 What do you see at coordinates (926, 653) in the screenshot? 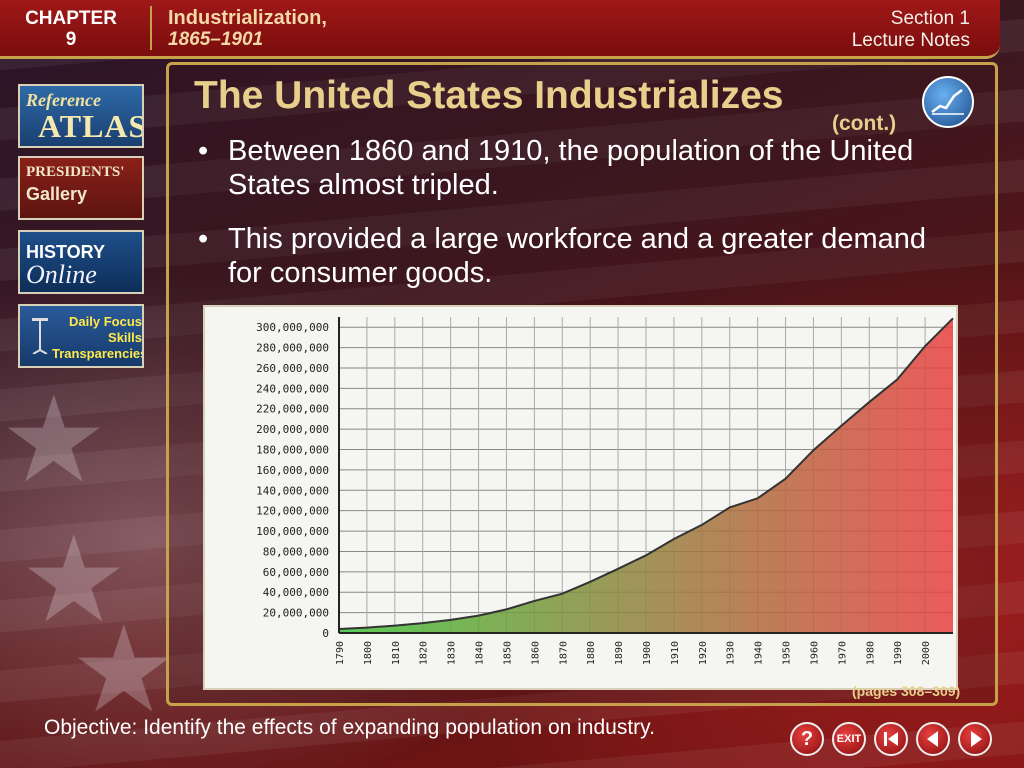
I see `x-tick-label: 2000` at bounding box center [926, 653].